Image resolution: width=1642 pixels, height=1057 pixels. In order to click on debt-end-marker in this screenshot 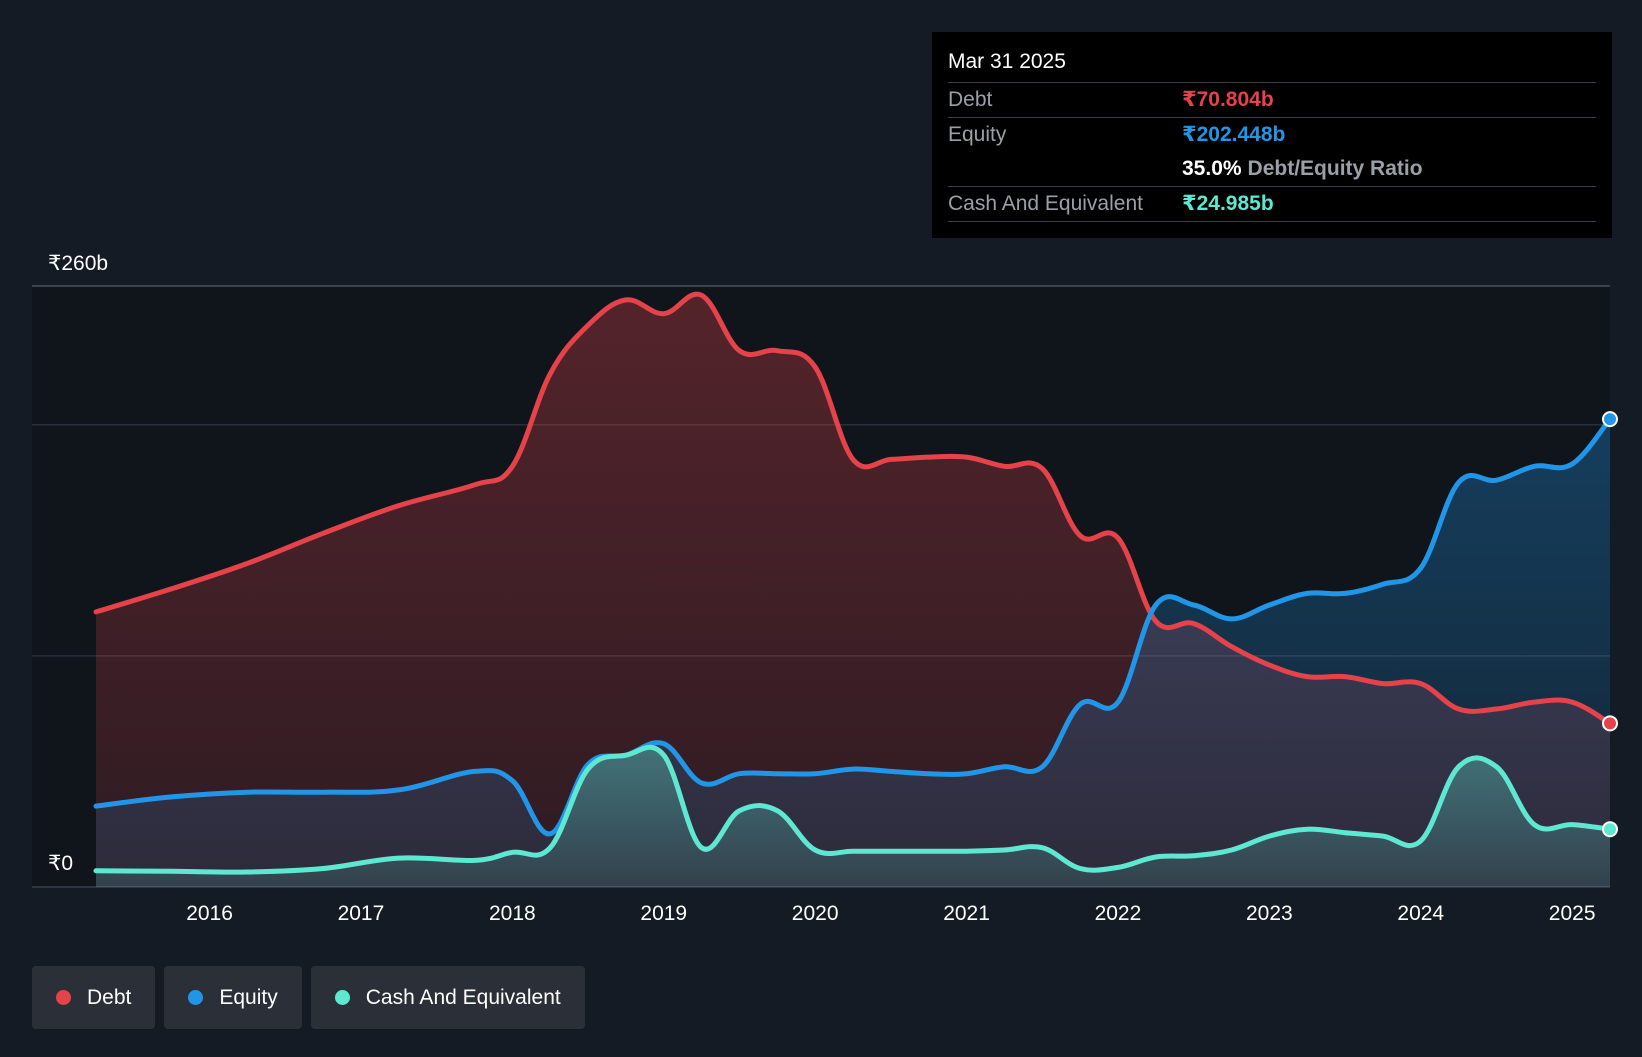, I will do `click(1610, 723)`.